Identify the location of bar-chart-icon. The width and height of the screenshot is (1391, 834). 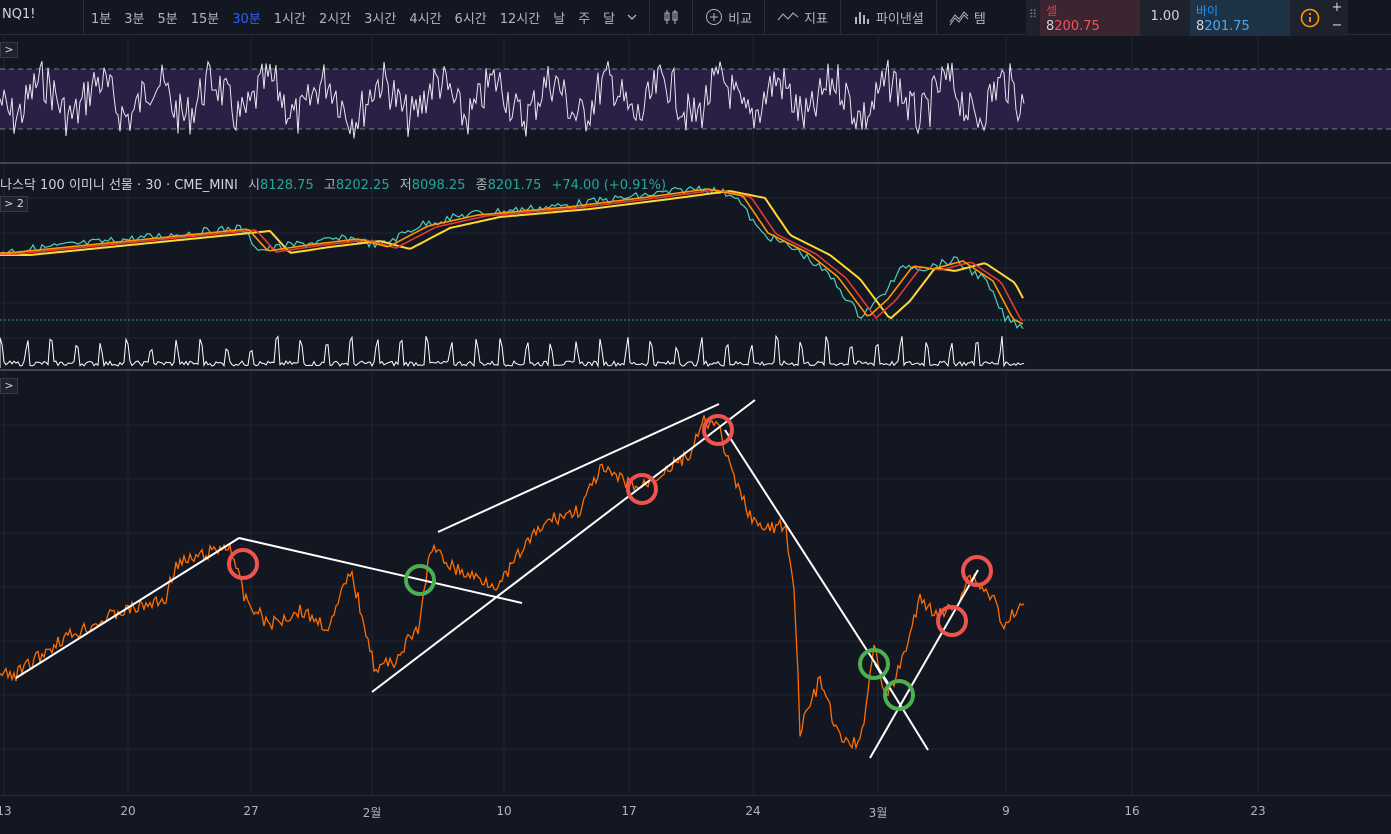
(861, 18).